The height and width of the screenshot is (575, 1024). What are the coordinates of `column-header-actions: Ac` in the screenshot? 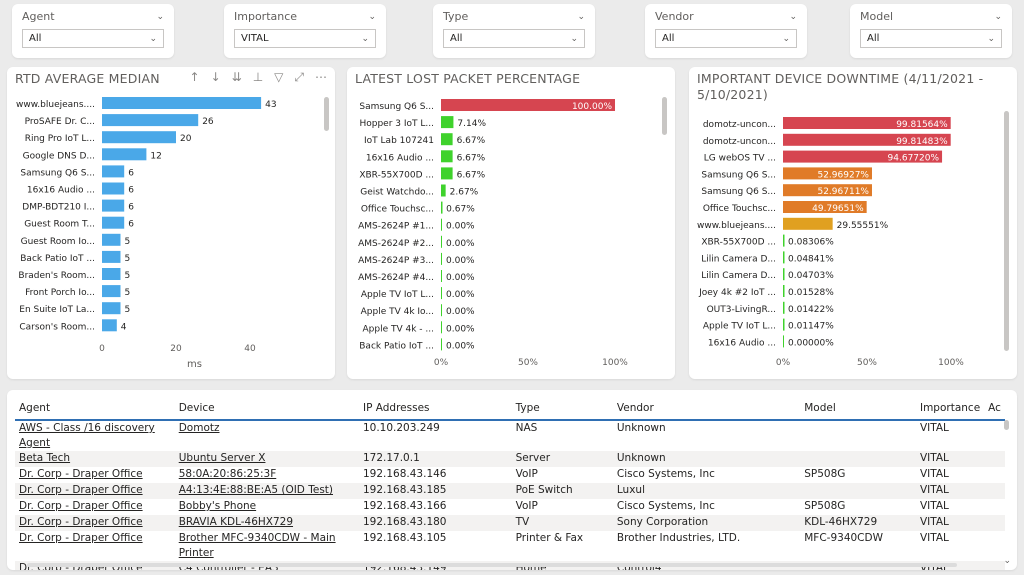 It's located at (994, 408).